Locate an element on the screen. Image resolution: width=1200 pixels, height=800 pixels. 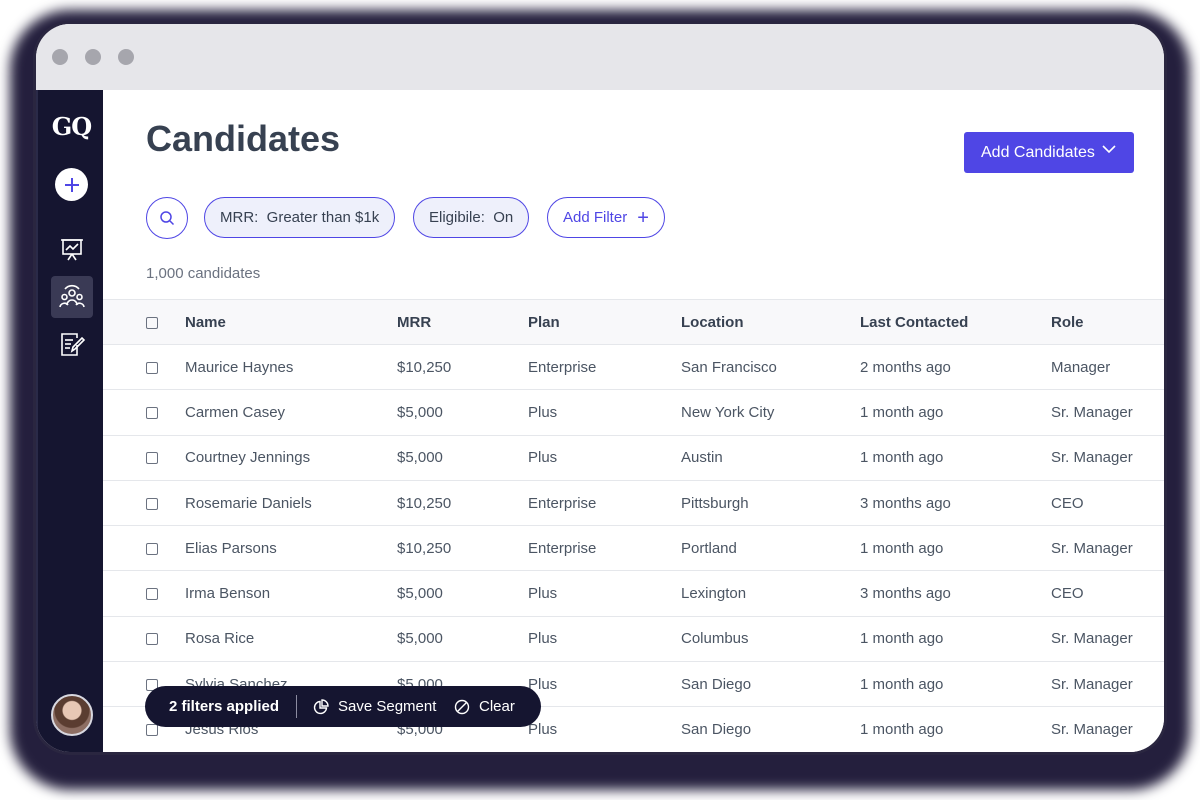
cell-location: Lexington is located at coordinates (714, 594).